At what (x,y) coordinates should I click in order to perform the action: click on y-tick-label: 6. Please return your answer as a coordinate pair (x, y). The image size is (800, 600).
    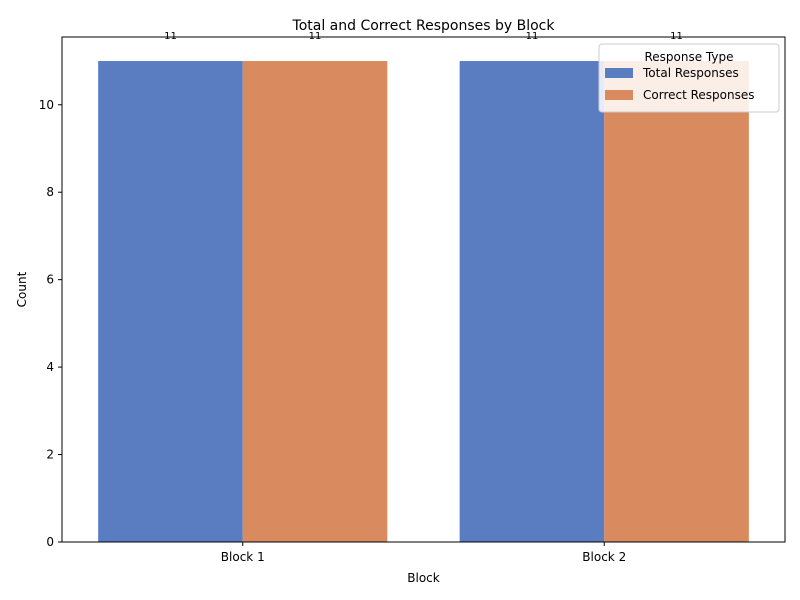
    Looking at the image, I should click on (50, 280).